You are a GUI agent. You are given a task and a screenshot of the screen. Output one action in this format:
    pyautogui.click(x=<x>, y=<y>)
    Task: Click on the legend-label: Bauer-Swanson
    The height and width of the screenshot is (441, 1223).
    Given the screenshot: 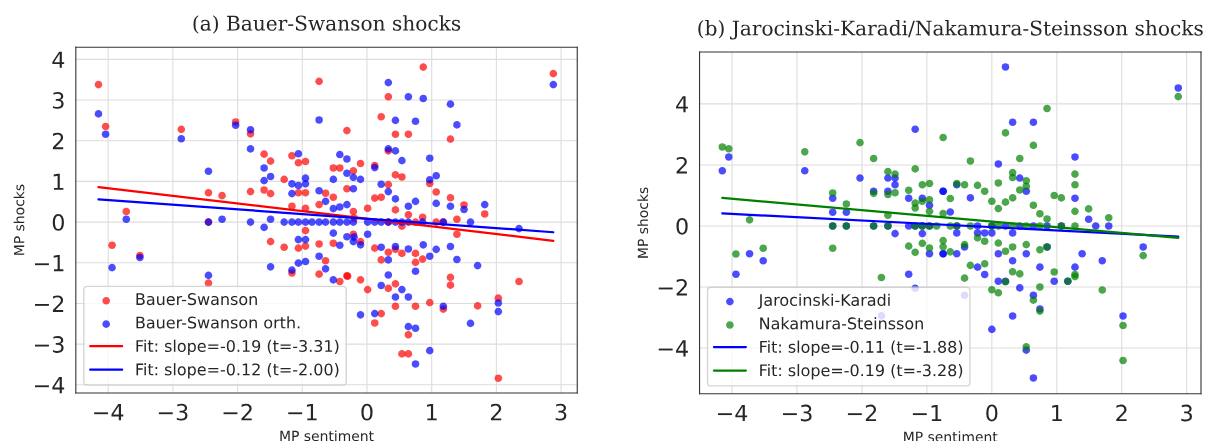 What is the action you would take?
    pyautogui.click(x=196, y=299)
    